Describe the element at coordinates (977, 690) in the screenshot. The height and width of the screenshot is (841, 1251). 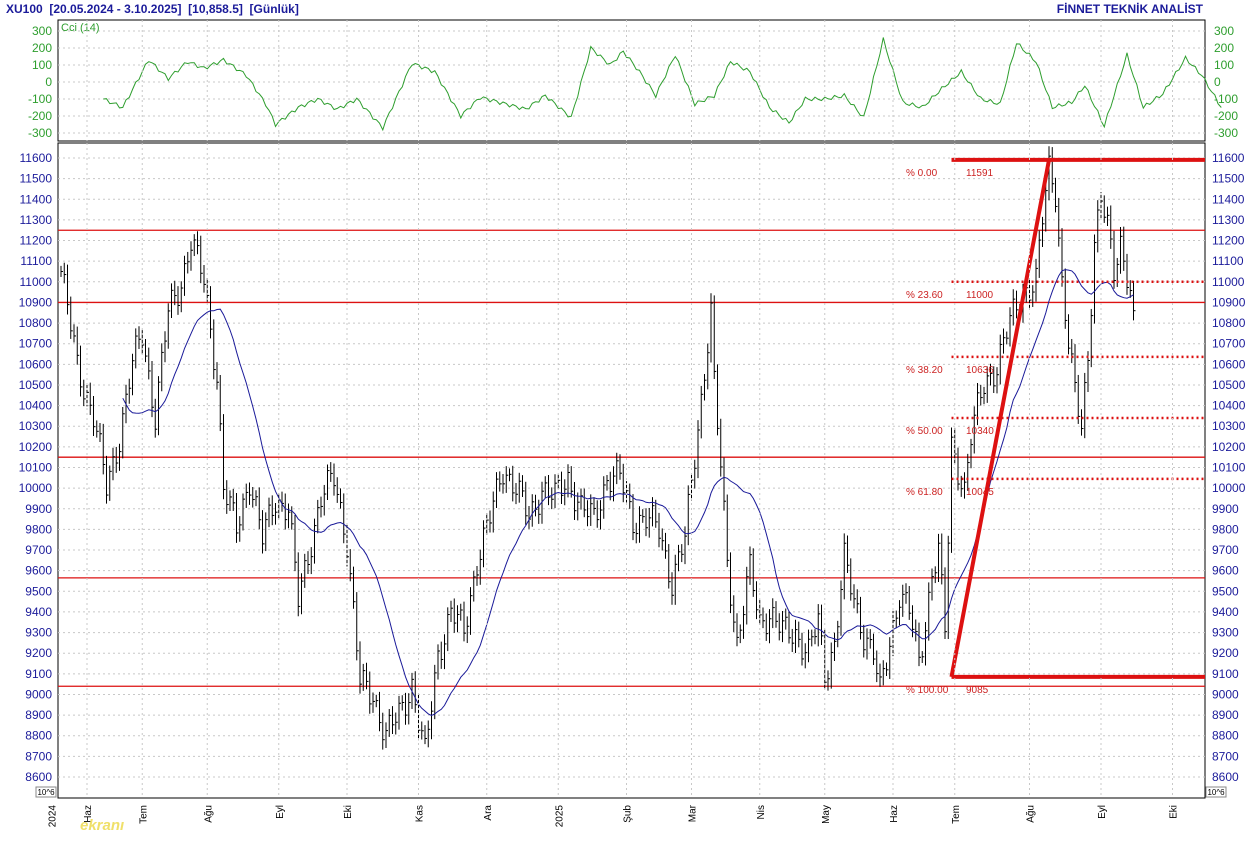
I see `fib-value-label: 9085` at that location.